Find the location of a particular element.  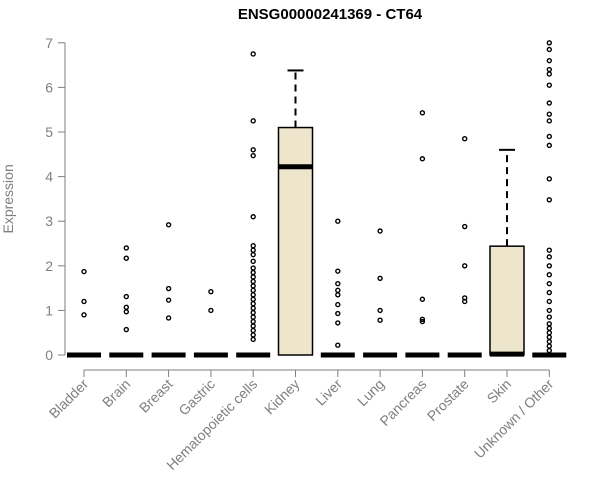

x-tick-label: Prostate is located at coordinates (448, 400).